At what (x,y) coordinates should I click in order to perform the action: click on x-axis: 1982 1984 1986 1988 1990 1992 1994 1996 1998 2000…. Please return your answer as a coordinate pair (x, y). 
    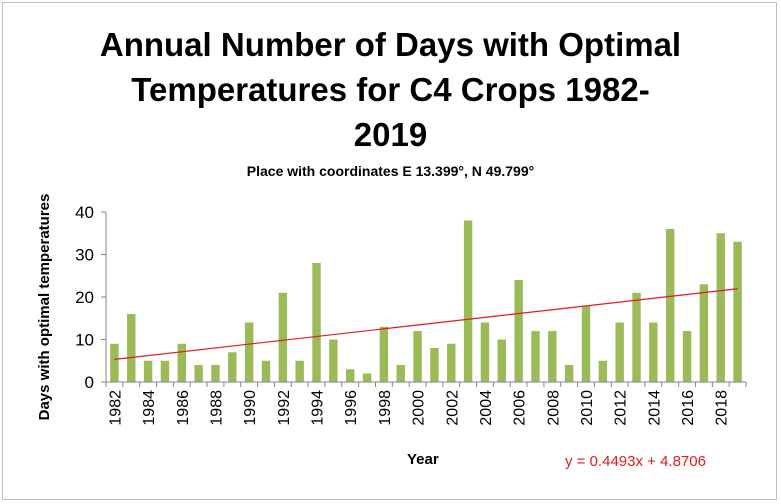
    Looking at the image, I should click on (426, 403).